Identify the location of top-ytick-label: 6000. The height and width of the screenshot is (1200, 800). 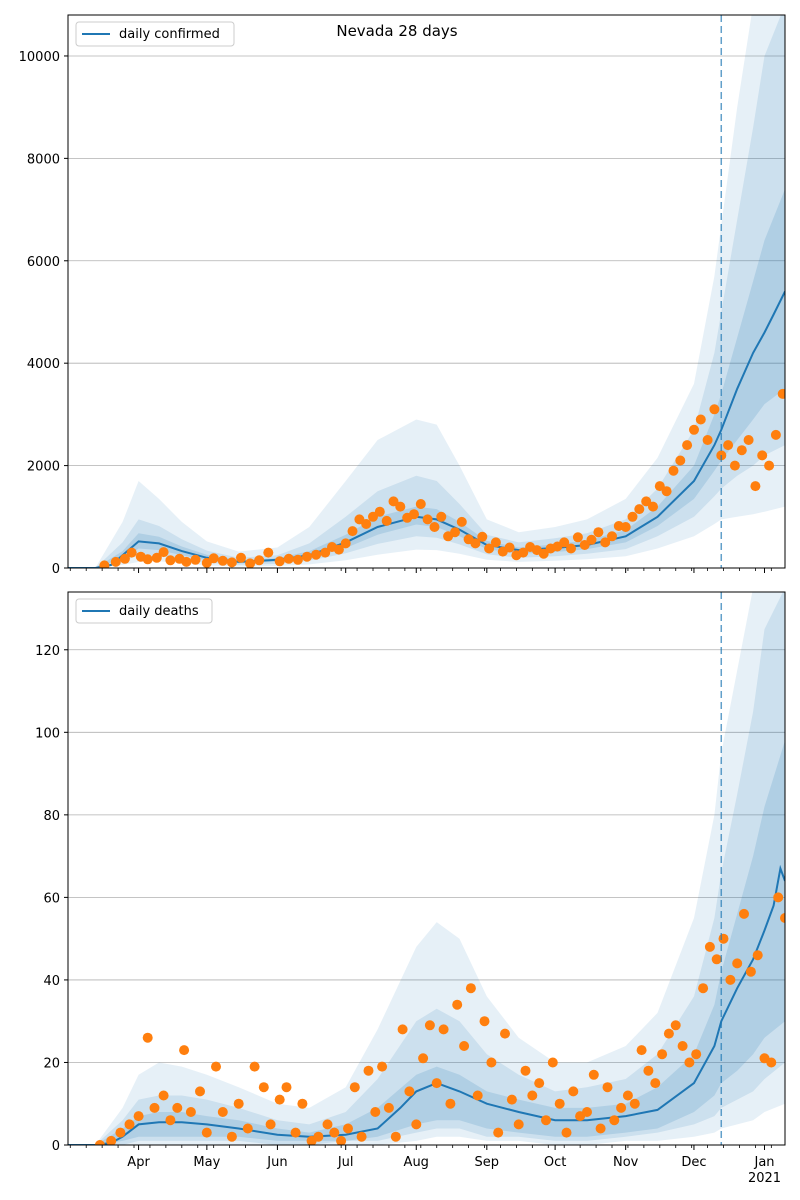
(43, 262).